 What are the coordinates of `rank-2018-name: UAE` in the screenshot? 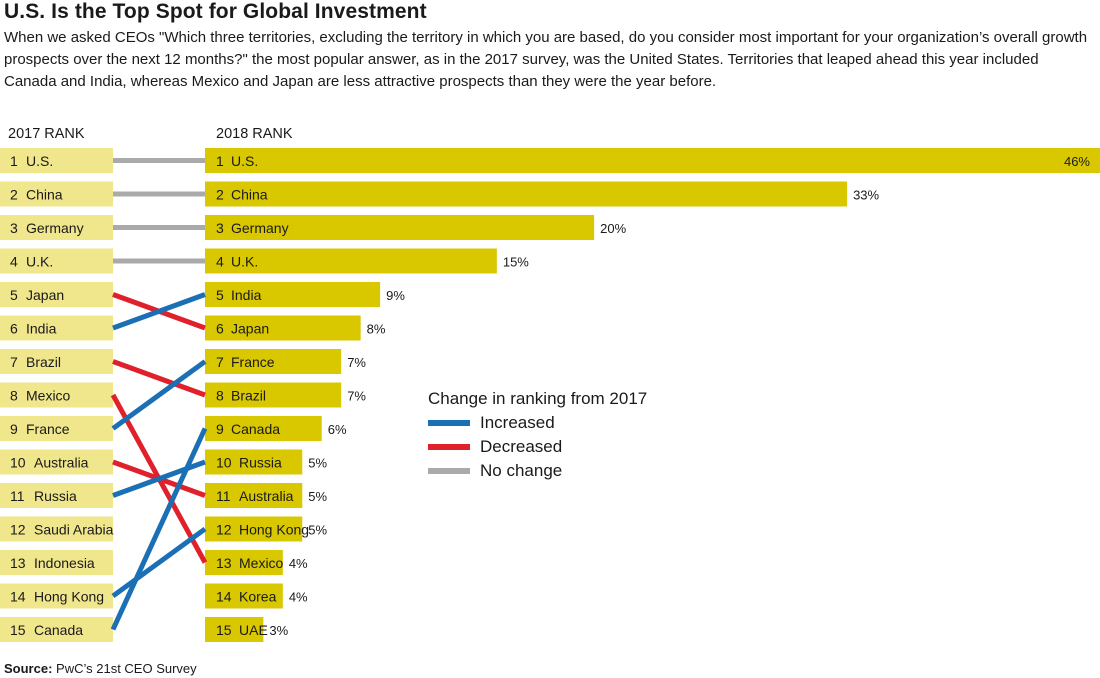 It's located at (253, 630).